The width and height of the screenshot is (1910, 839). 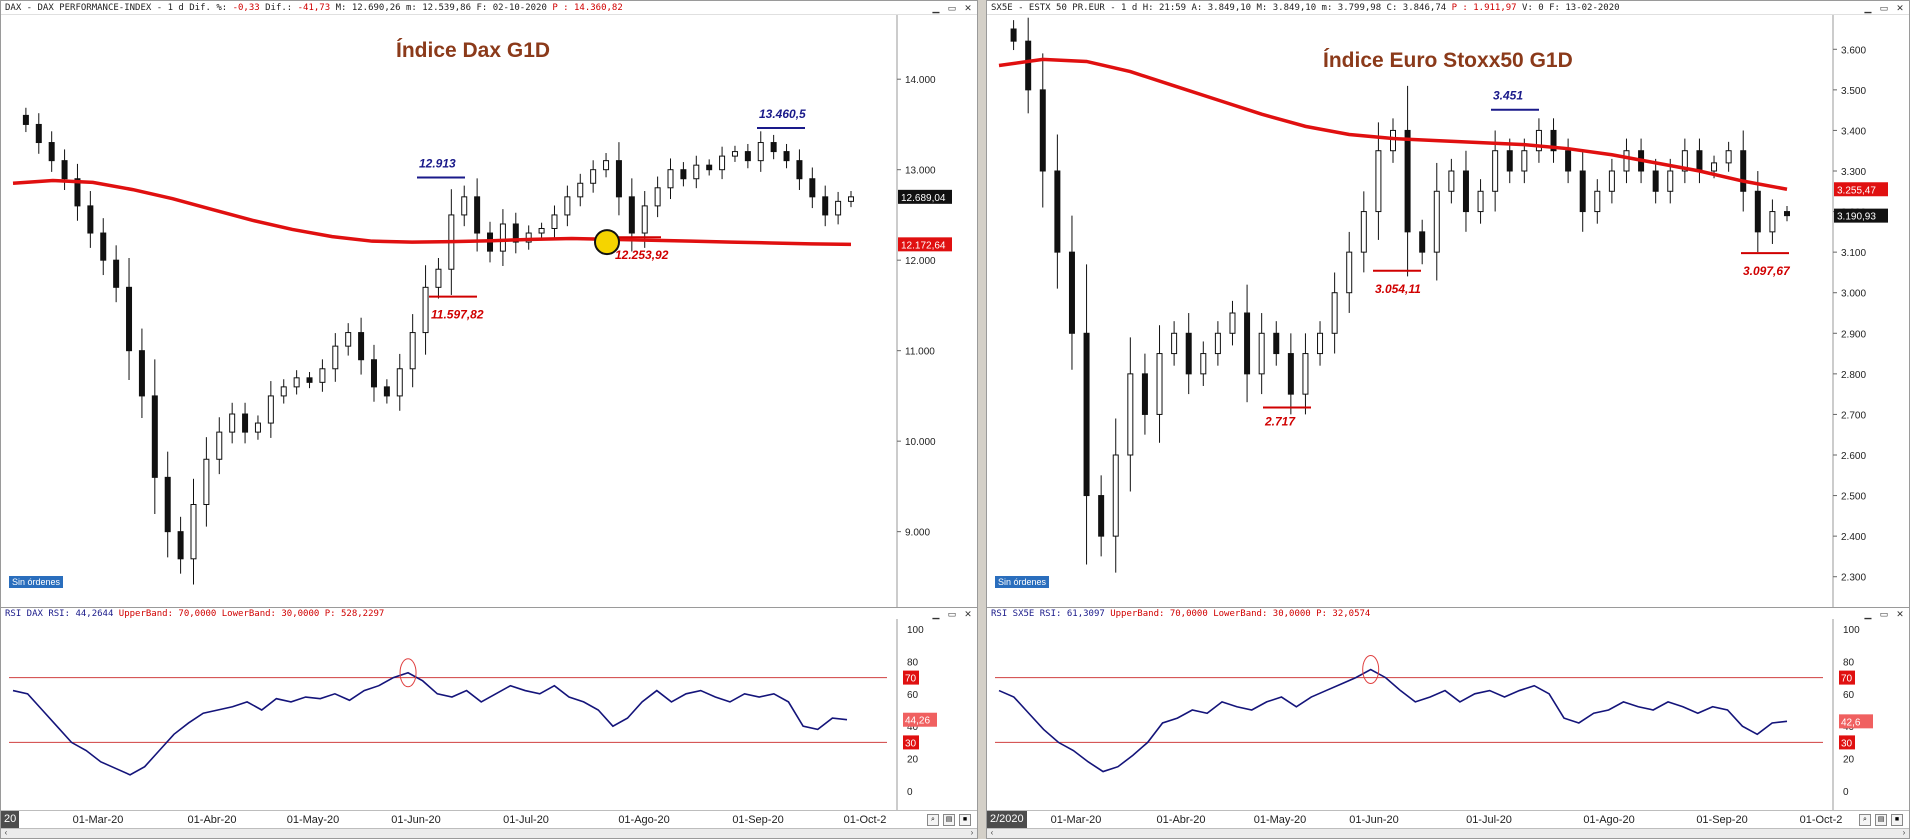 I want to click on right-annotation-a2: 3.054,11, so click(x=1398, y=289).